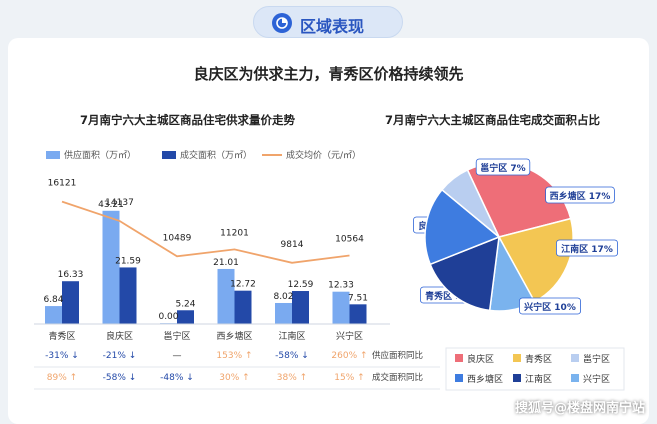  Describe the element at coordinates (120, 356) in the screenshot. I see `yoy-cell-r1-c2: -21% ↓` at that location.